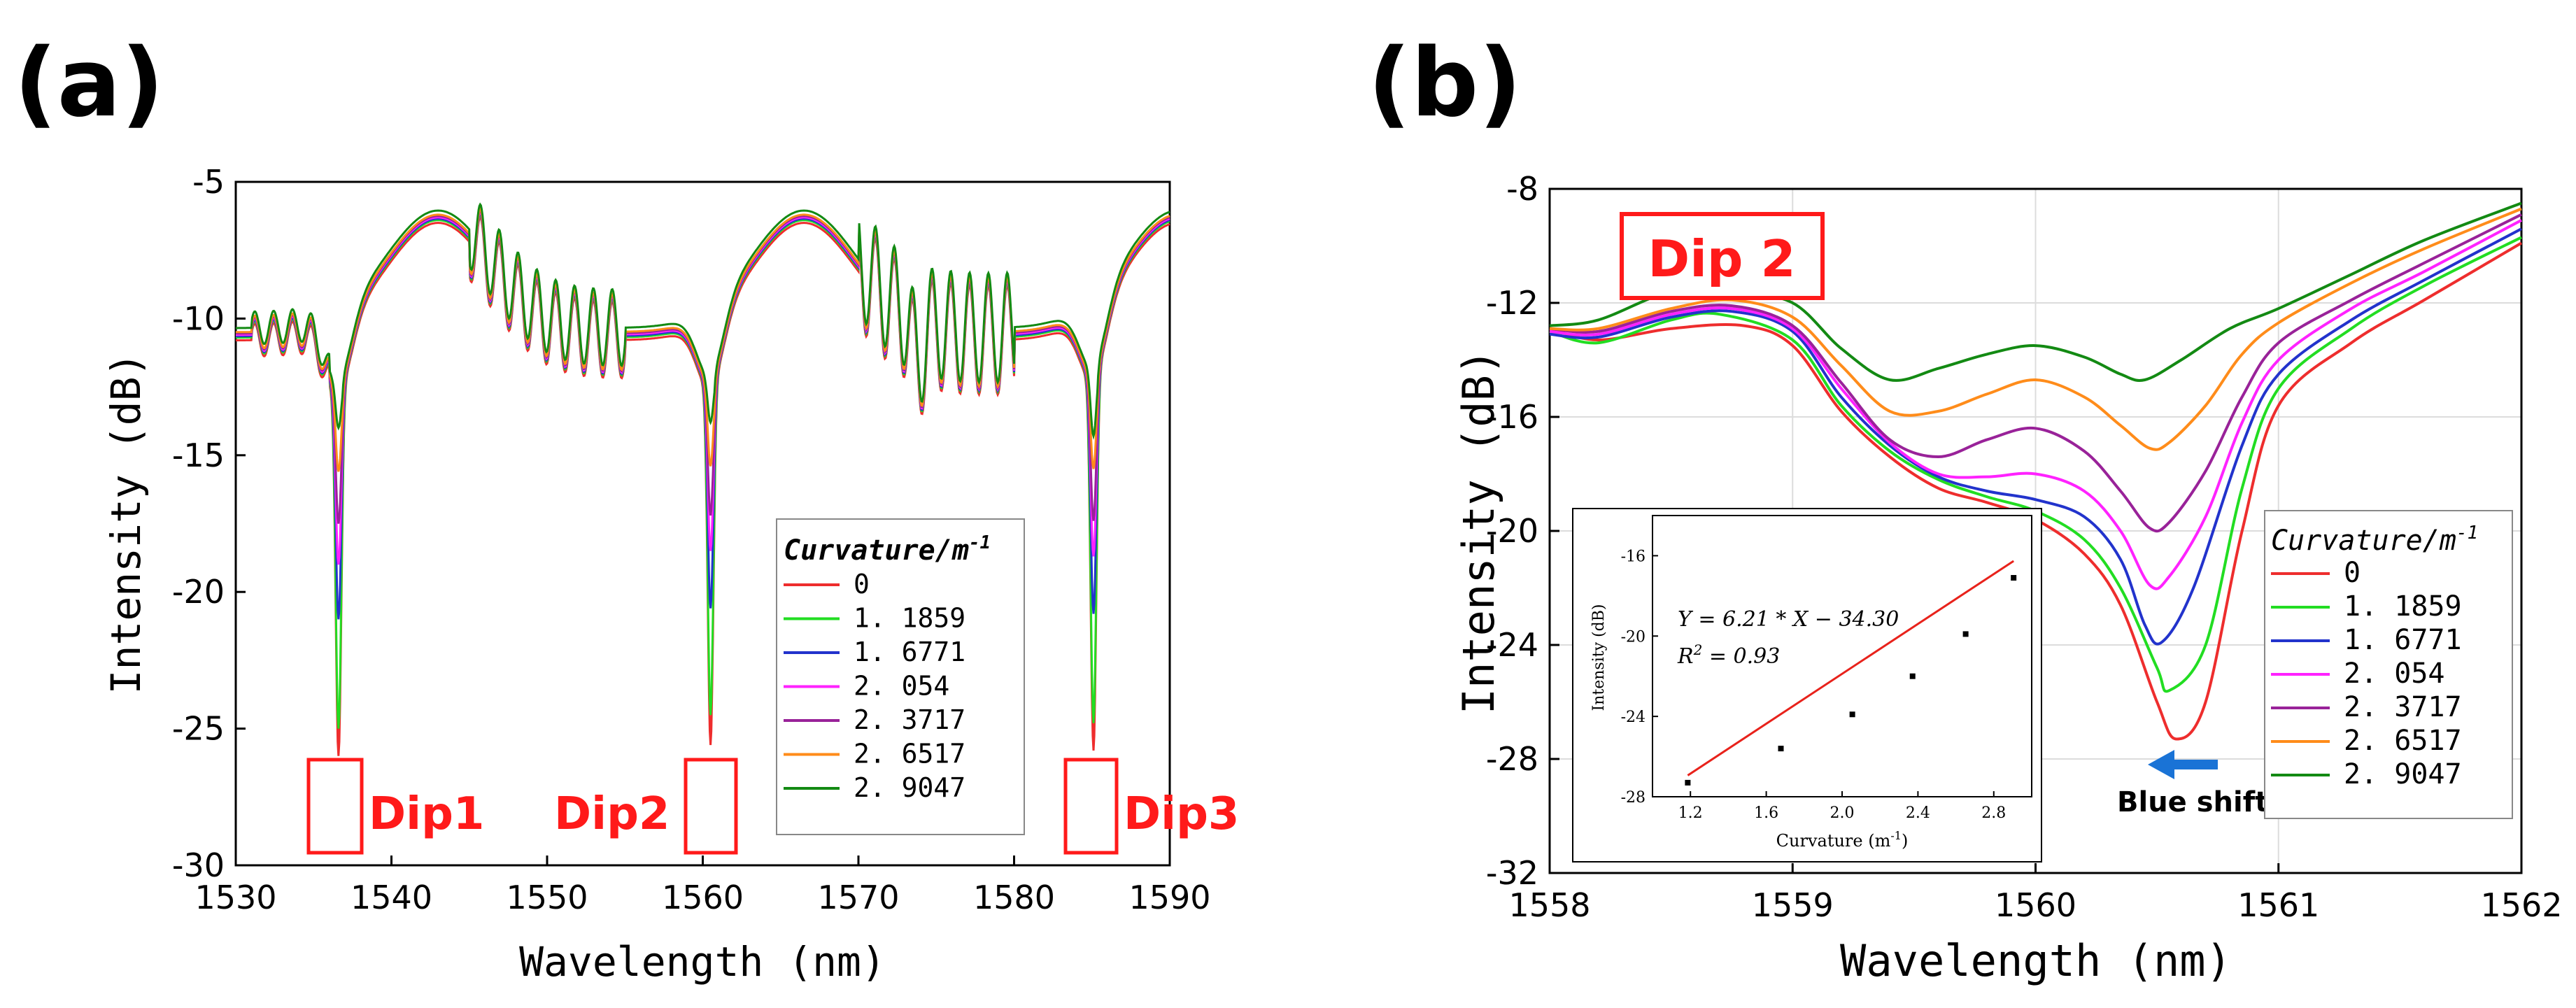 The width and height of the screenshot is (2576, 1008). I want to click on inset-ticks: 1.2 1.6 2.0 2.4 2.8 -16 -20 -24 -28, so click(1814, 685).